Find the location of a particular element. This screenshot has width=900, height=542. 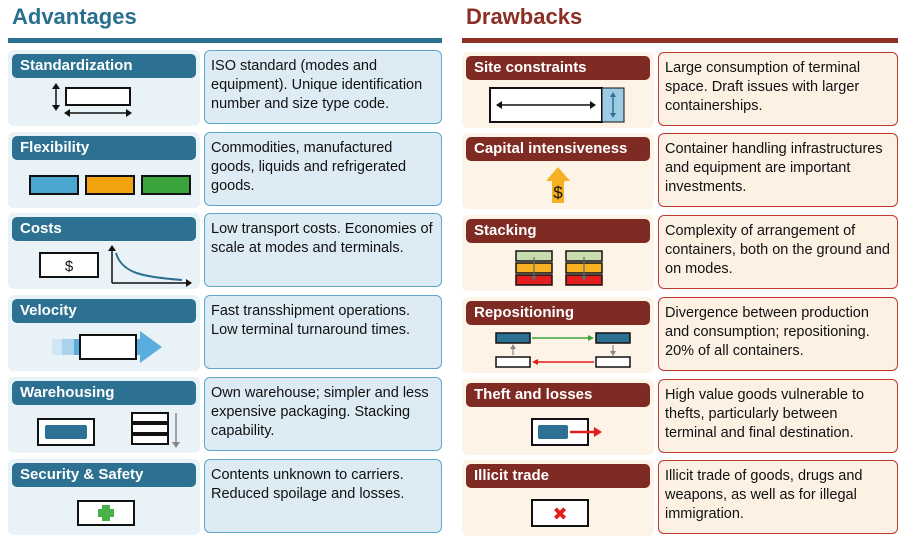

drawback-card: Stacking is located at coordinates (558, 253).